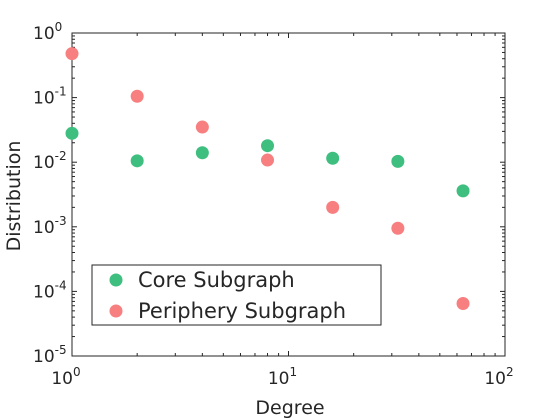 Image resolution: width=560 pixels, height=420 pixels. What do you see at coordinates (216, 280) in the screenshot?
I see `legend-label-core: Core Subgraph` at bounding box center [216, 280].